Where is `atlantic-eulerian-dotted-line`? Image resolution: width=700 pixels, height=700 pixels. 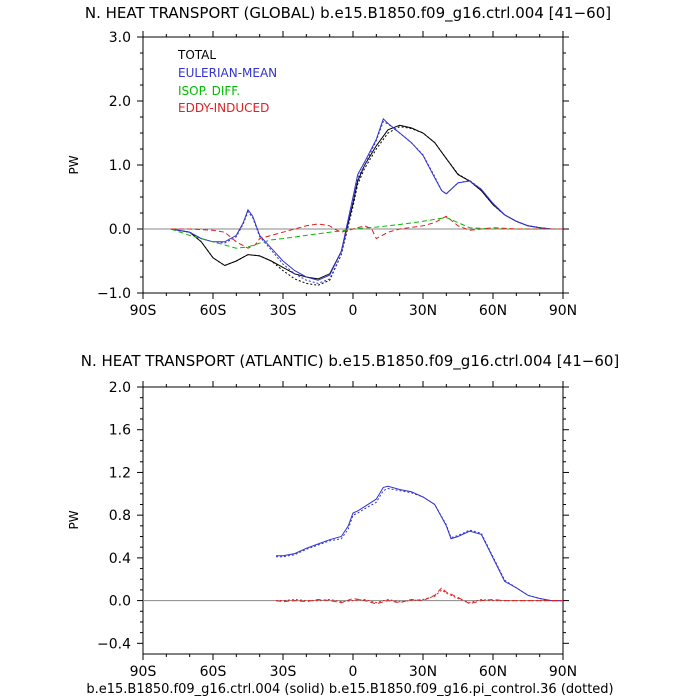
atlantic-eulerian-dotted-line is located at coordinates (419, 544).